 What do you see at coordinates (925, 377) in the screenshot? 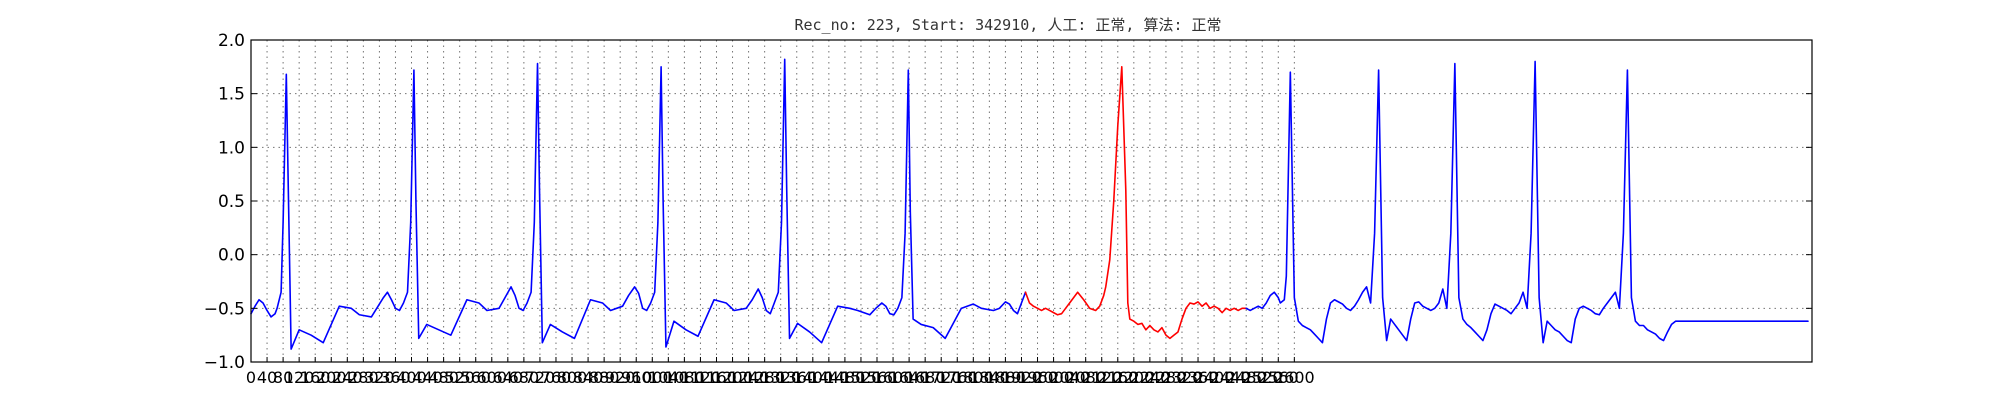
I see `x-tick-label: 1680` at bounding box center [925, 377].